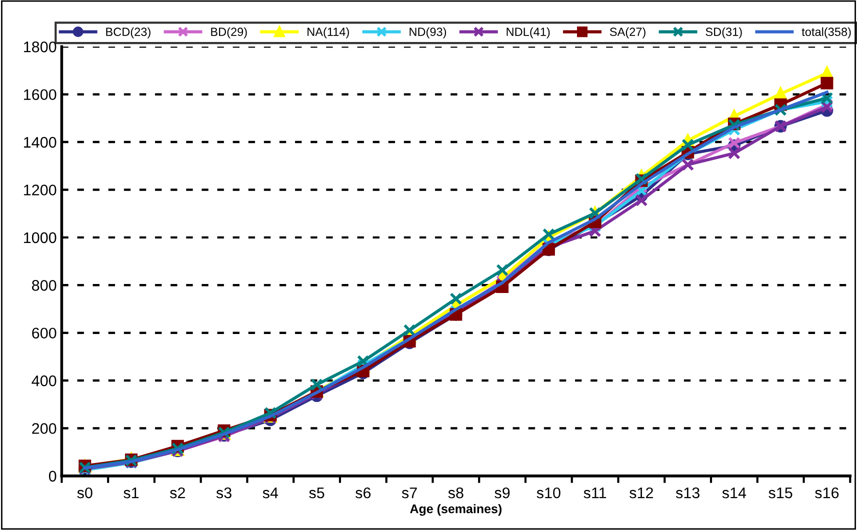  I want to click on x-tick-label: s2, so click(177, 492).